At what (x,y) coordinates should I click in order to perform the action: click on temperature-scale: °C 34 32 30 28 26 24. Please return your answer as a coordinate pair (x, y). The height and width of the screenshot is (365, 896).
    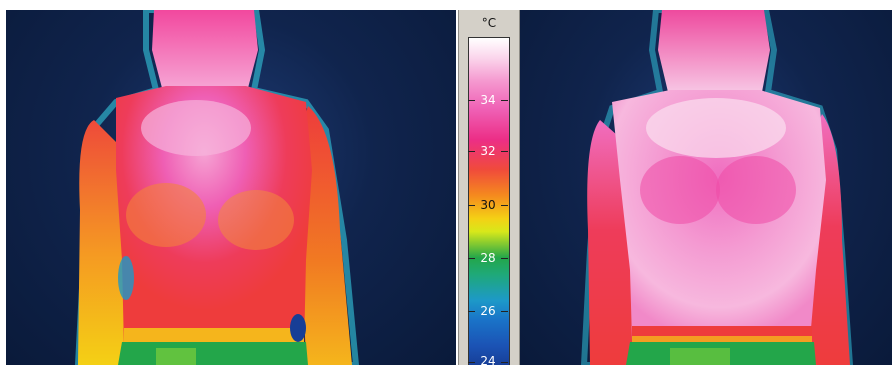
    Looking at the image, I should click on (489, 187).